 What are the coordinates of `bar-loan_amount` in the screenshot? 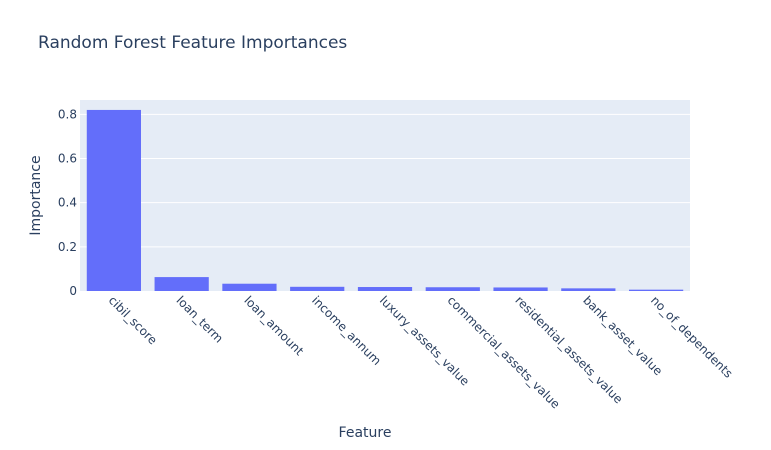 It's located at (249, 287).